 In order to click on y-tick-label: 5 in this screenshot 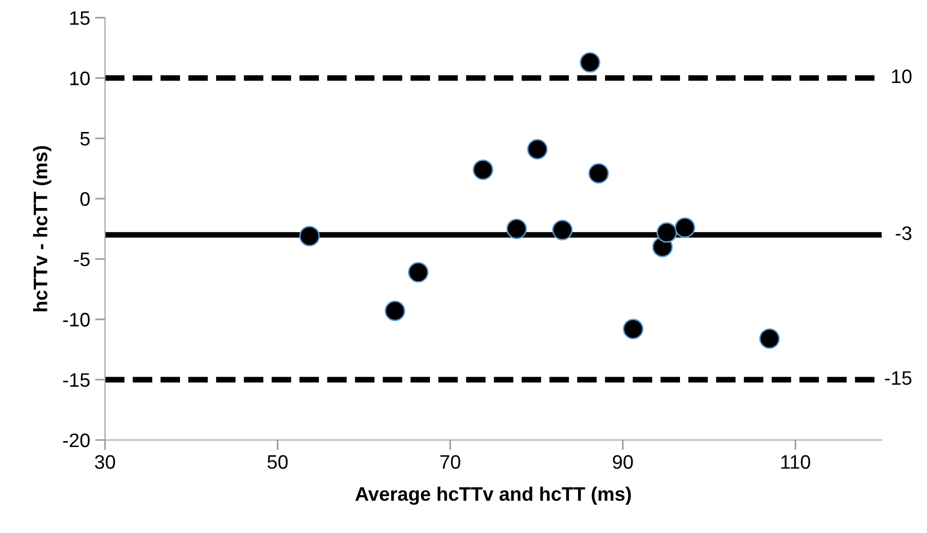, I will do `click(85, 139)`.